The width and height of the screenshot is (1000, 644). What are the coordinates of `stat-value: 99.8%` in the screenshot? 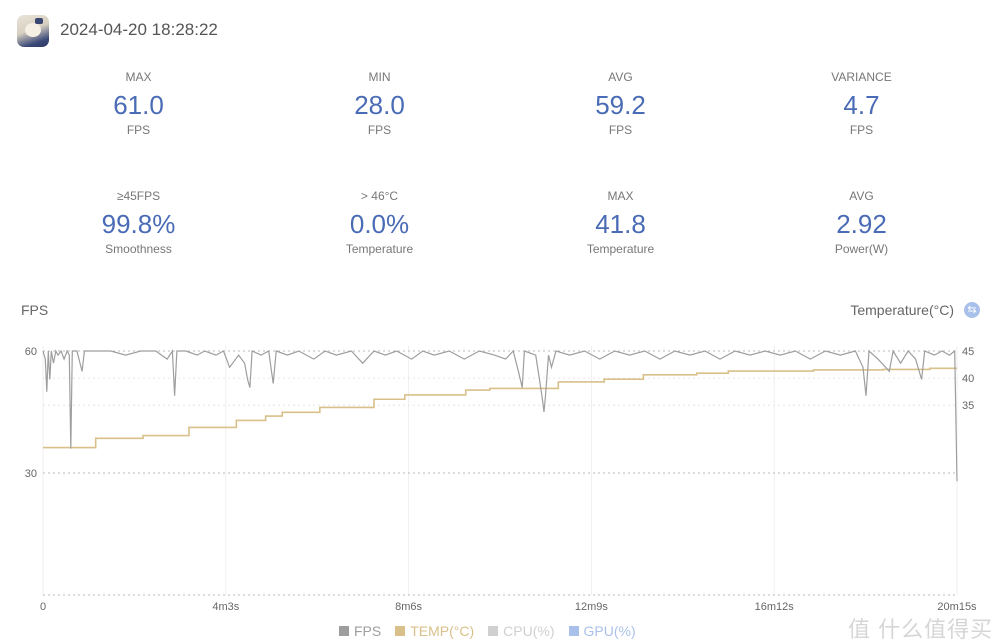 It's located at (138, 224).